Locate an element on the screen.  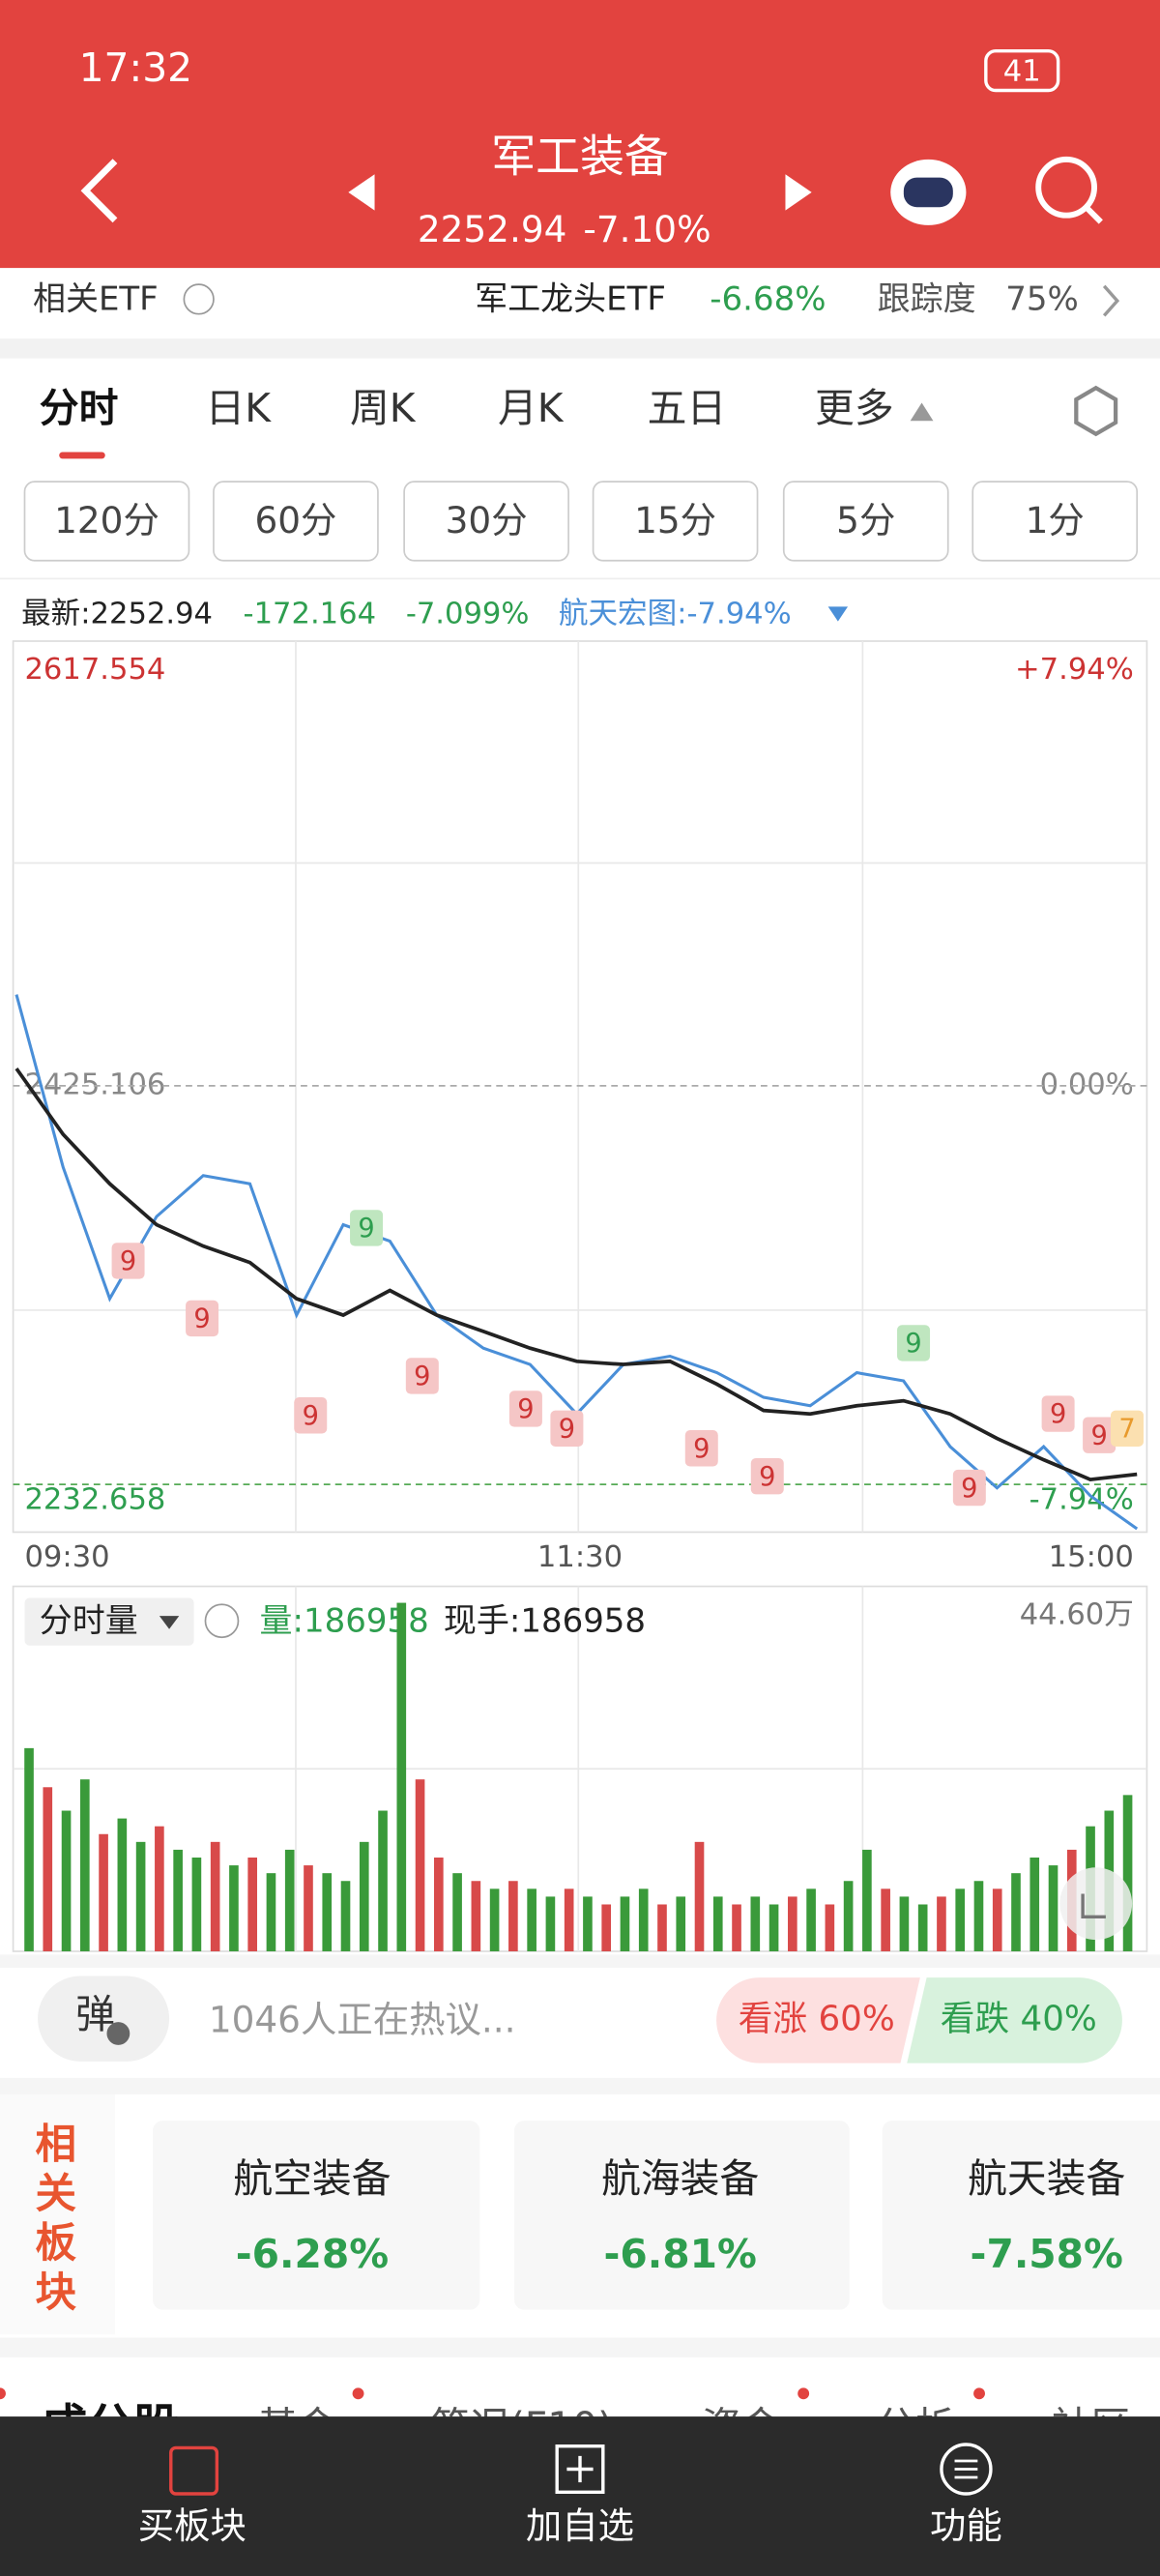
search-handle is located at coordinates (1093, 214).